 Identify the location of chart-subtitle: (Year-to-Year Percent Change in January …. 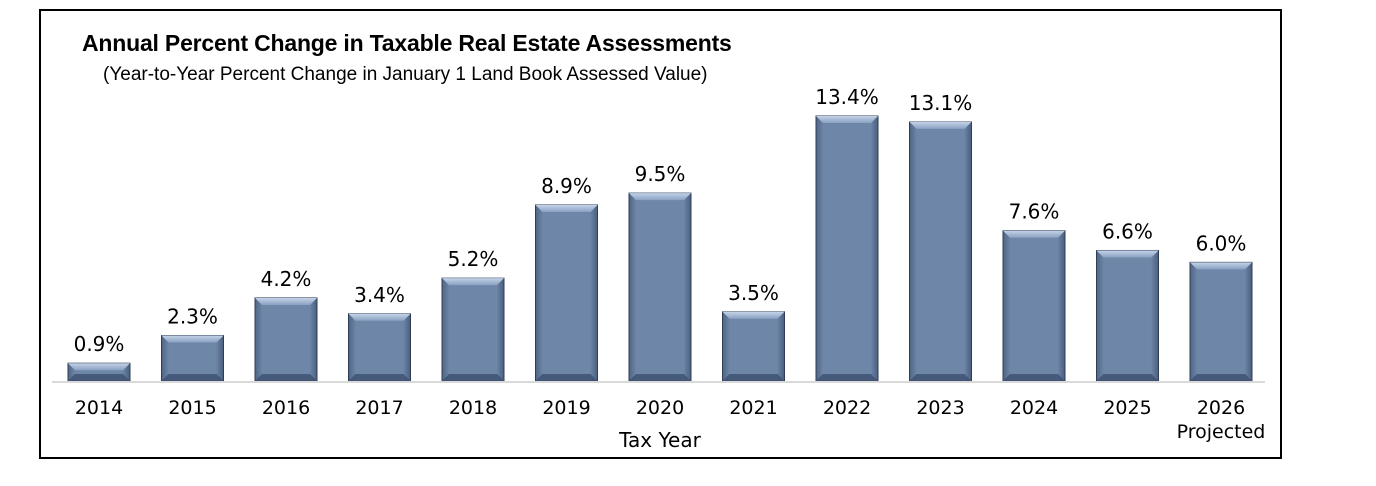
(405, 74).